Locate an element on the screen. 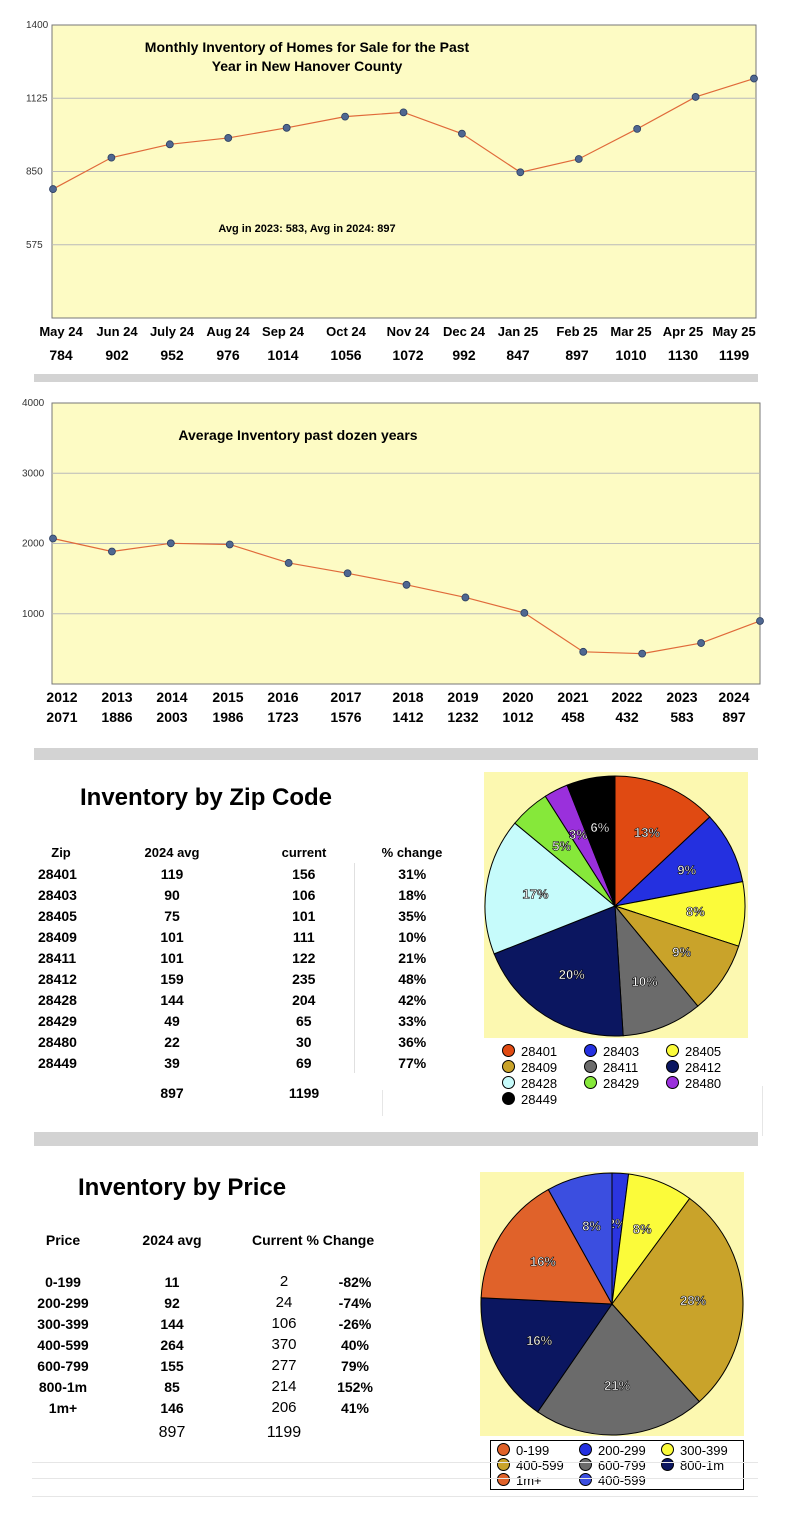 Image resolution: width=800 pixels, height=1522 pixels. value-label: 1886 is located at coordinates (116, 717).